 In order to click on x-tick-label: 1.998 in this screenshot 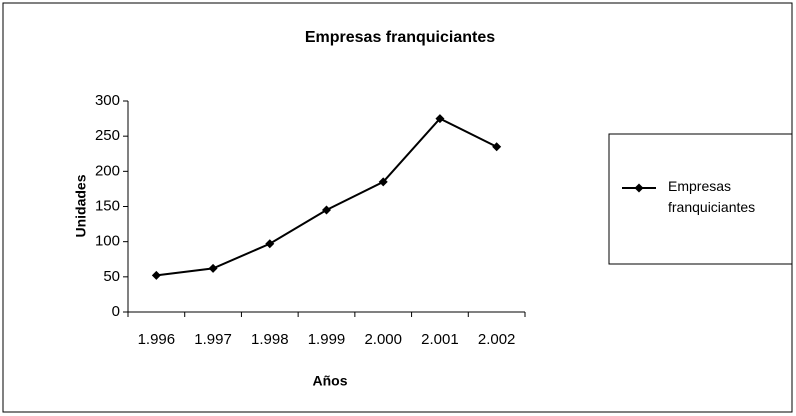, I will do `click(270, 339)`.